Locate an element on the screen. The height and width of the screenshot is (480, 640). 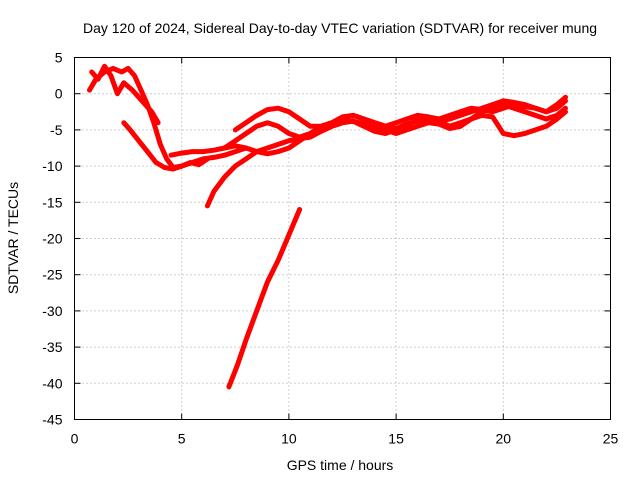
y-tick-label: -40 is located at coordinates (52, 383).